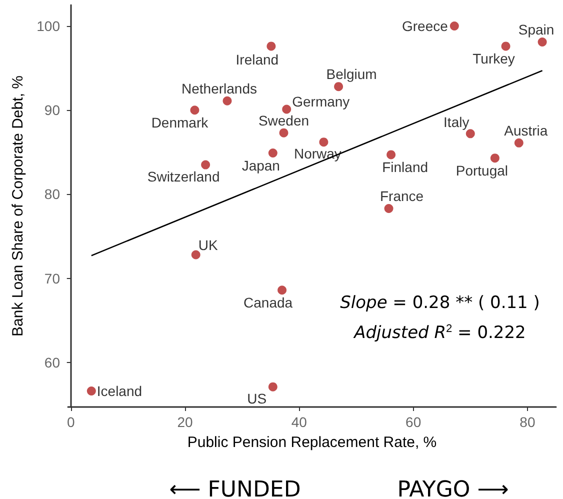 This screenshot has height=499, width=563. What do you see at coordinates (536, 30) in the screenshot?
I see `data-label: Spain` at bounding box center [536, 30].